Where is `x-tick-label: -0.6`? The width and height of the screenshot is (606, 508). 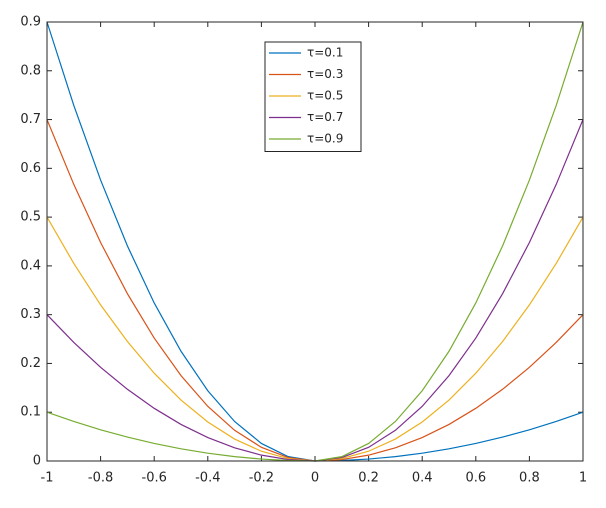
x-tick-label: -0.6 is located at coordinates (154, 478).